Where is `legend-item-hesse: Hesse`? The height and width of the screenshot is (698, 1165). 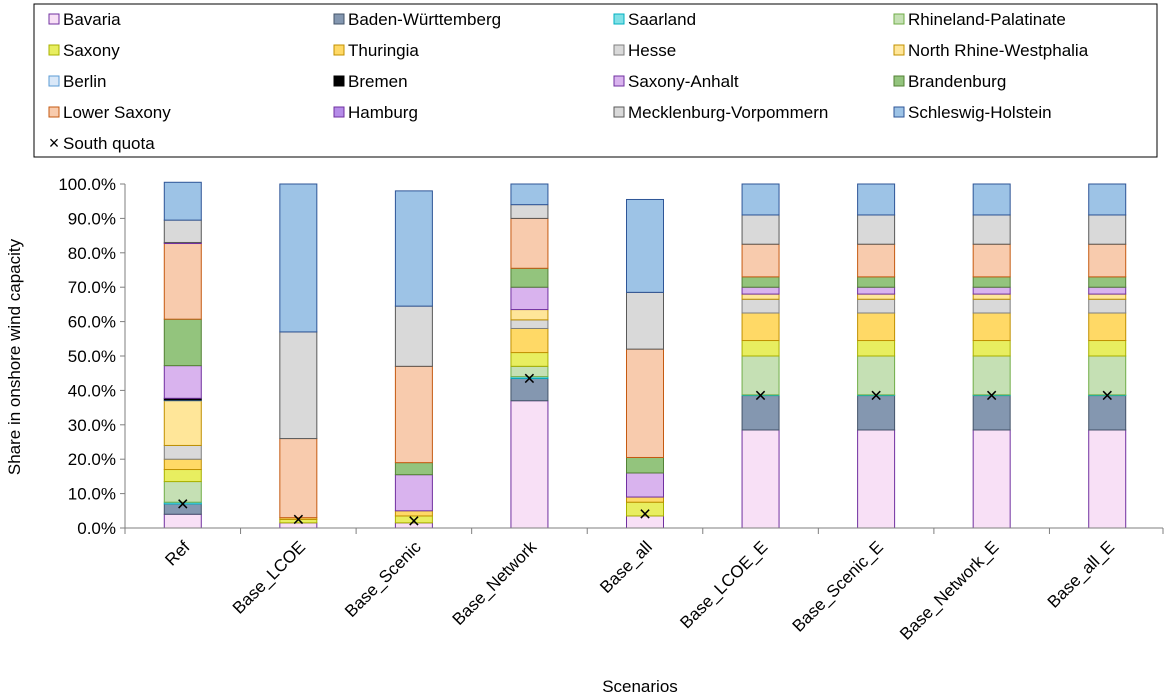 legend-item-hesse: Hesse is located at coordinates (644, 50).